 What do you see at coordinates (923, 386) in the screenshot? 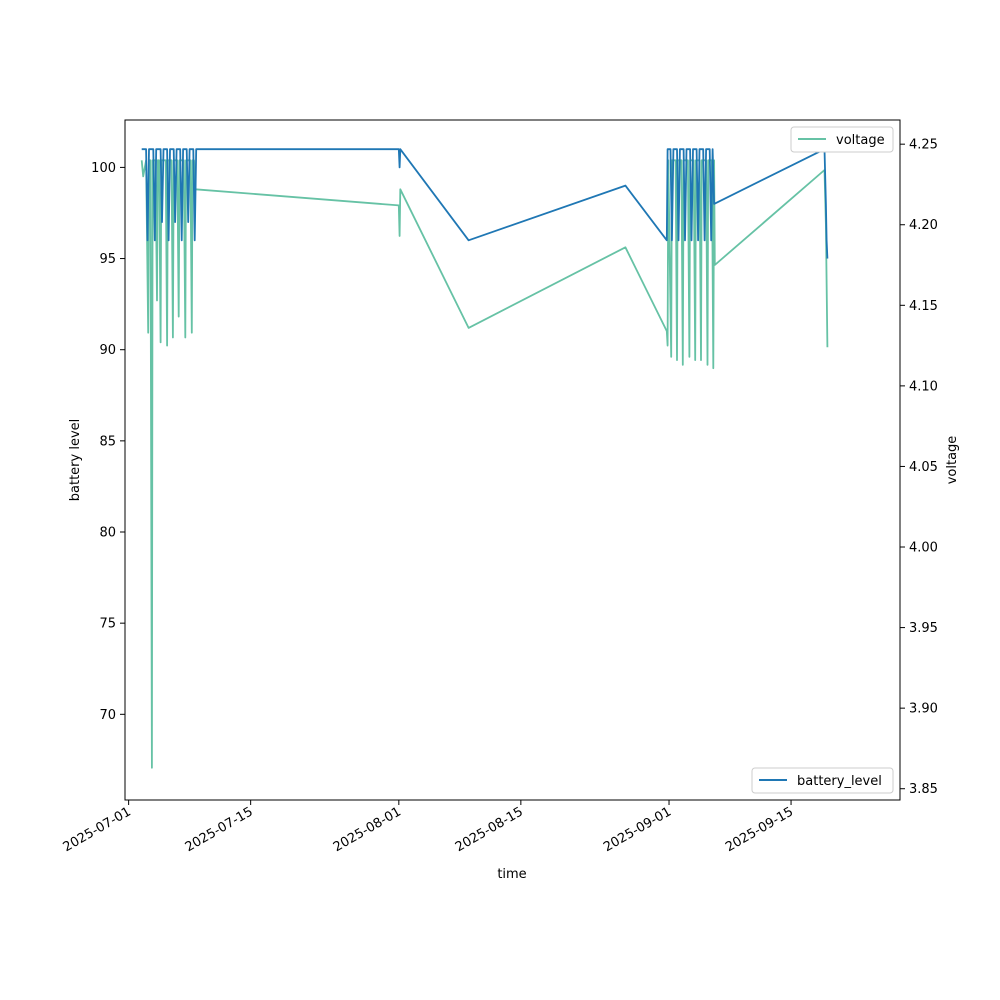
I see `y-right-tick-label: 4.10` at bounding box center [923, 386].